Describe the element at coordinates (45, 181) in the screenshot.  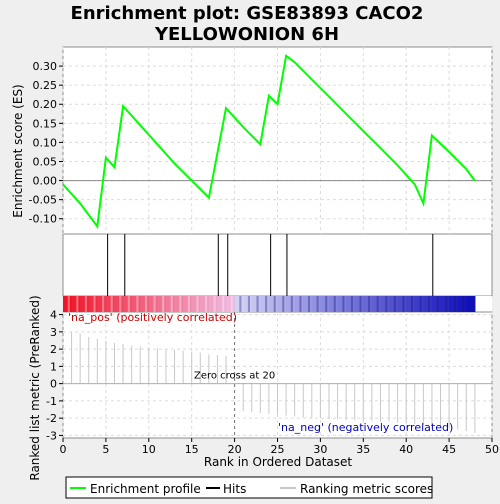
I see `es-tick-label-2: 0.00` at that location.